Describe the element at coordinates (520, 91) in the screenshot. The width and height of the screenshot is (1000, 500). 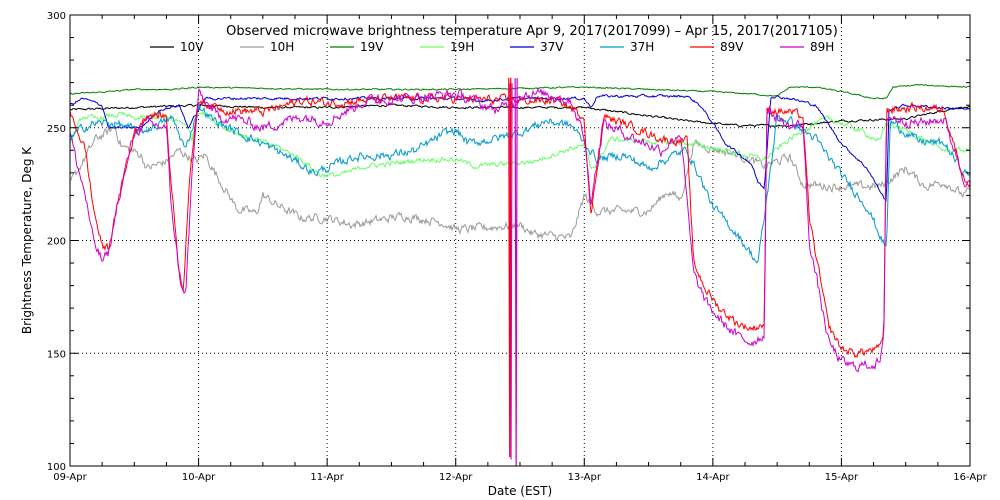
I see `series-line-19v` at that location.